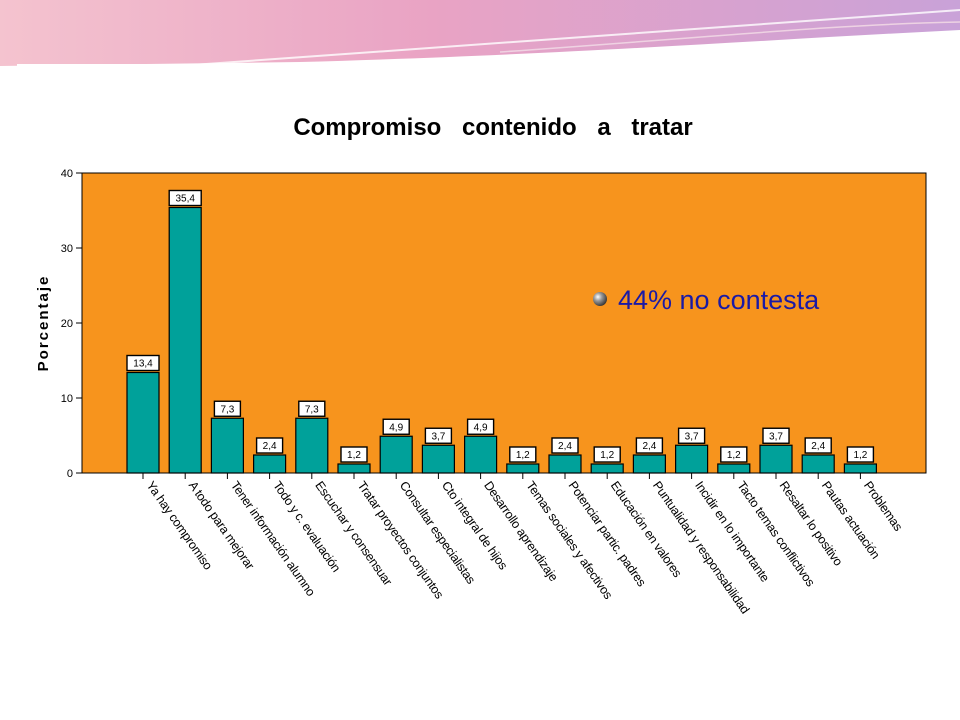 This screenshot has height=720, width=960. What do you see at coordinates (607, 534) in the screenshot?
I see `x-tick-label: Potenciar partic. padres` at bounding box center [607, 534].